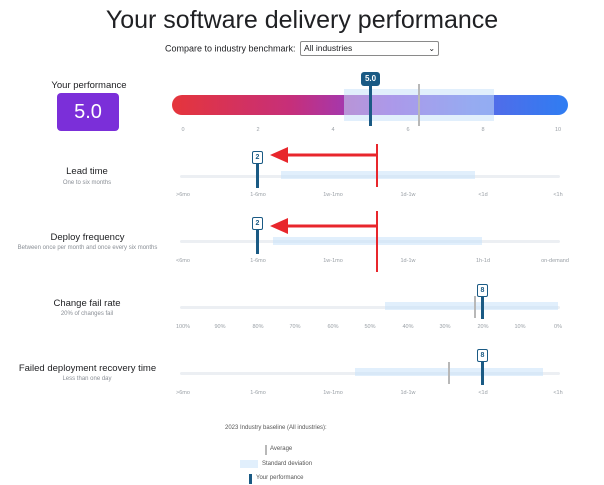  Describe the element at coordinates (230, 48) in the screenshot. I see `benchmark-label: Compare to industry benchmark:` at that location.